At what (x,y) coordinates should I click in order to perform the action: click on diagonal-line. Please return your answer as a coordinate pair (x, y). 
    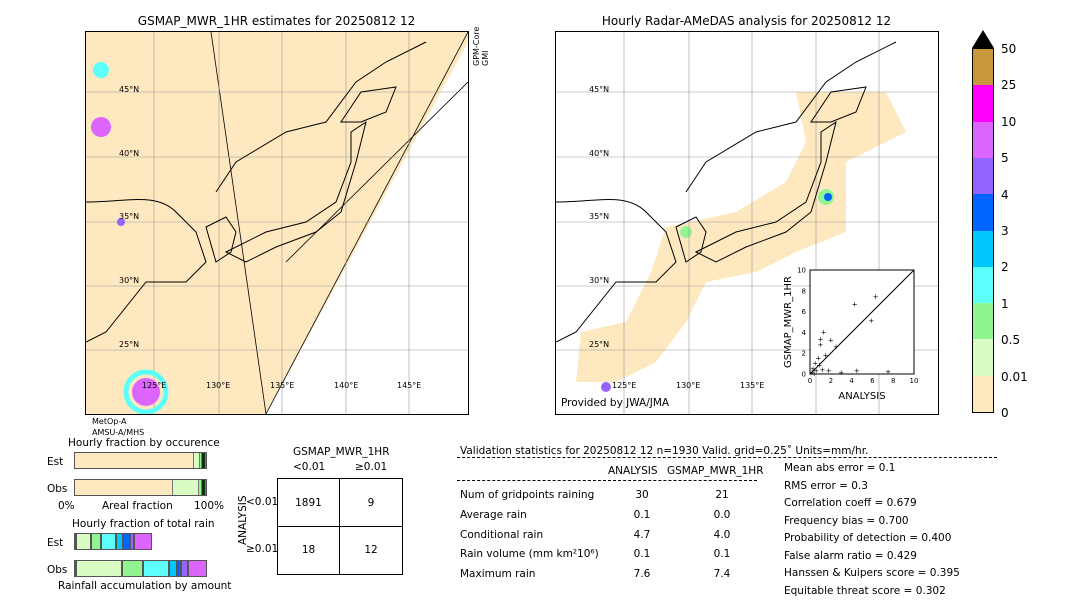
    Looking at the image, I should click on (862, 322).